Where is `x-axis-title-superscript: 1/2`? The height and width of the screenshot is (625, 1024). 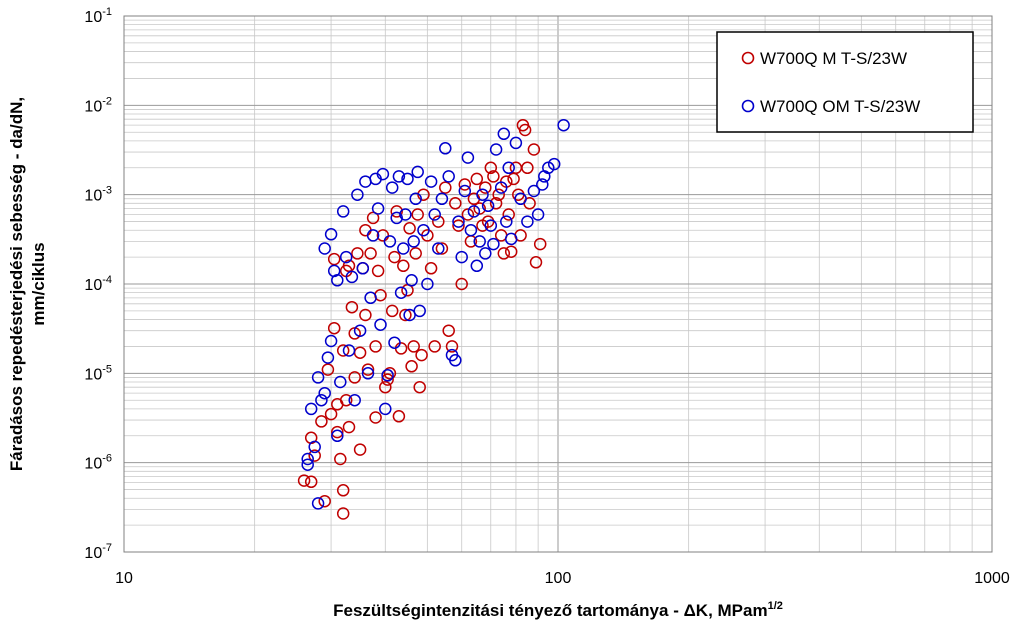 x-axis-title-superscript: 1/2 is located at coordinates (775, 606).